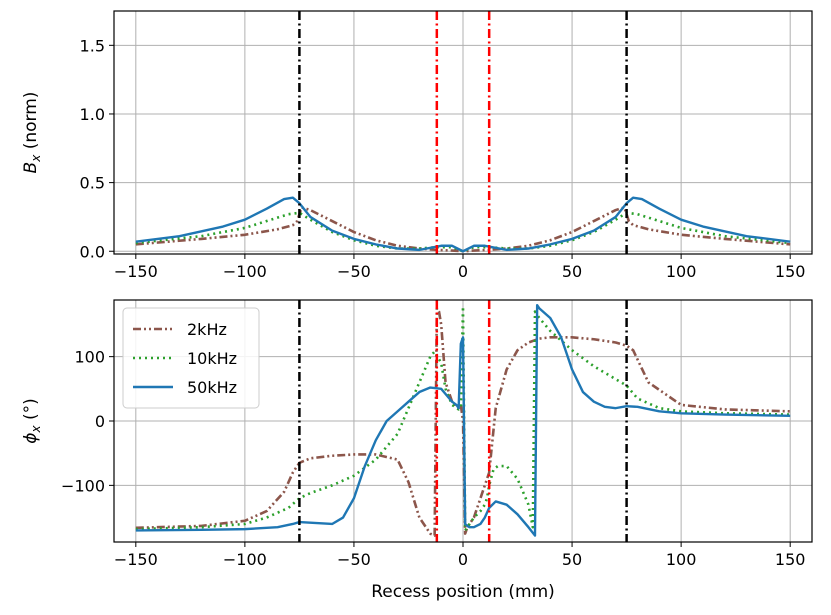 Image resolution: width=831 pixels, height=615 pixels. What do you see at coordinates (92, 251) in the screenshot?
I see `y-tick-label: 0.0` at bounding box center [92, 251].